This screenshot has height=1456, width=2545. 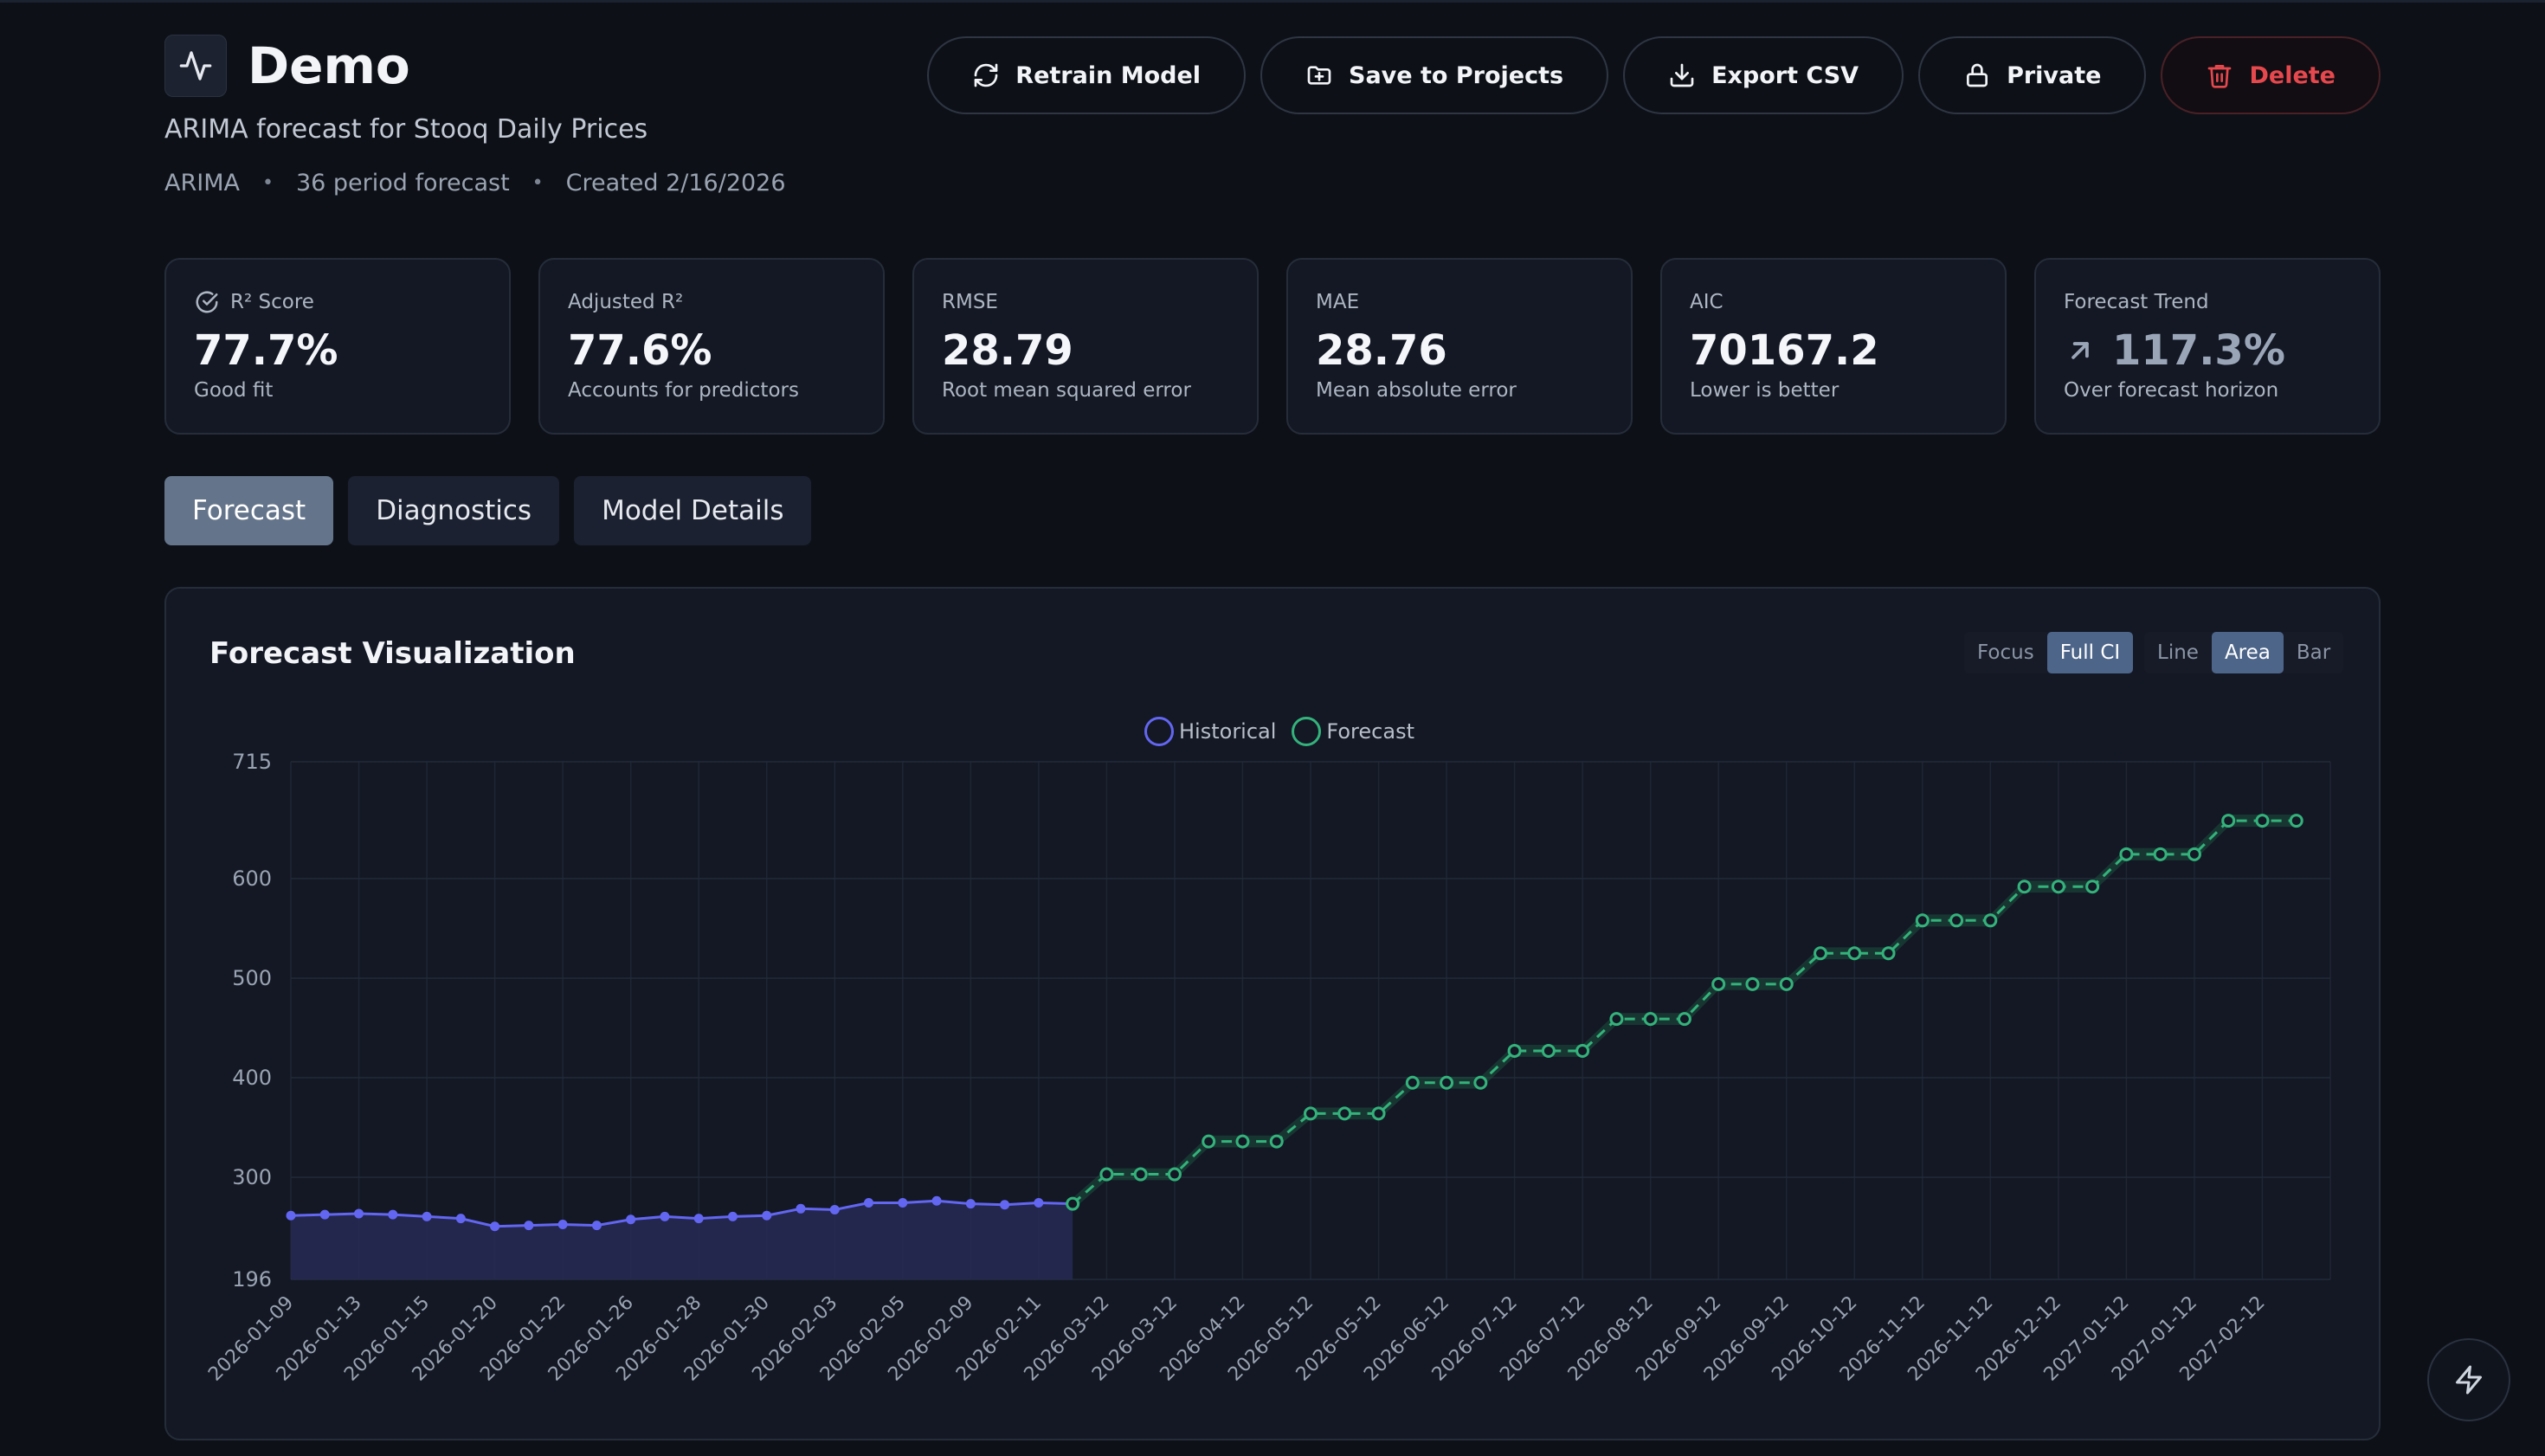 I want to click on ci-view-toggle: Focus Full CI, so click(x=2049, y=652).